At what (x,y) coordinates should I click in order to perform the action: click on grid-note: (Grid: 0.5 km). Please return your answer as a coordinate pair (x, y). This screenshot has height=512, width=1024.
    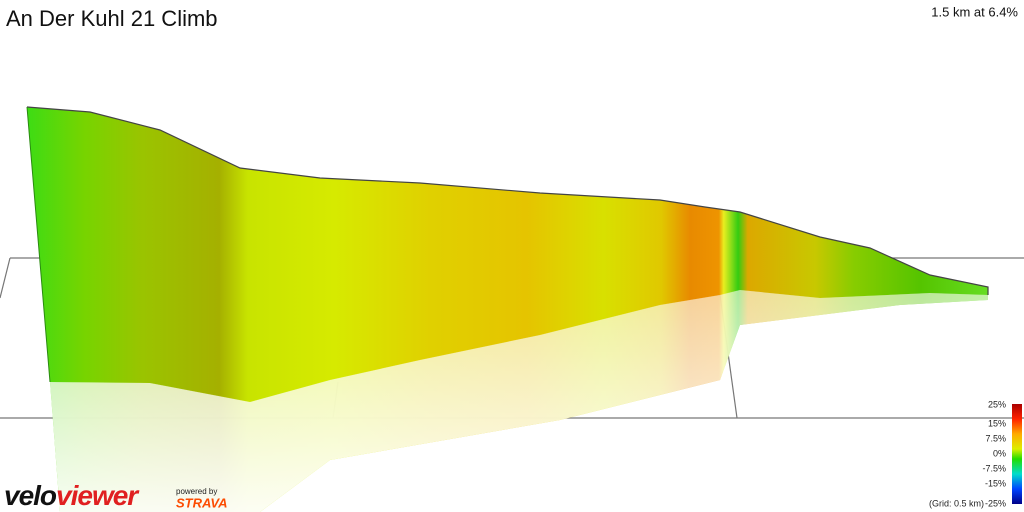
    Looking at the image, I should click on (956, 503).